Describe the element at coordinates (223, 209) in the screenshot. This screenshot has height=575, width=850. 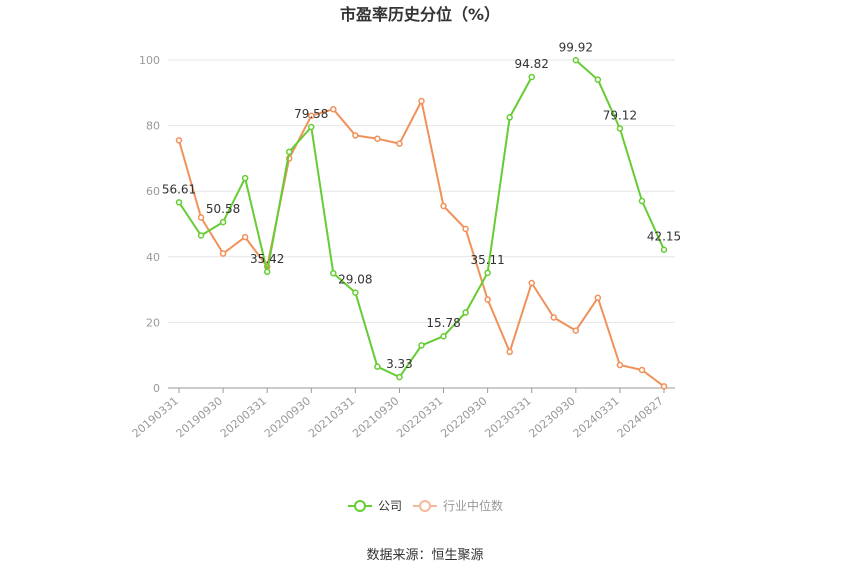
I see `data-label: 50.58` at that location.